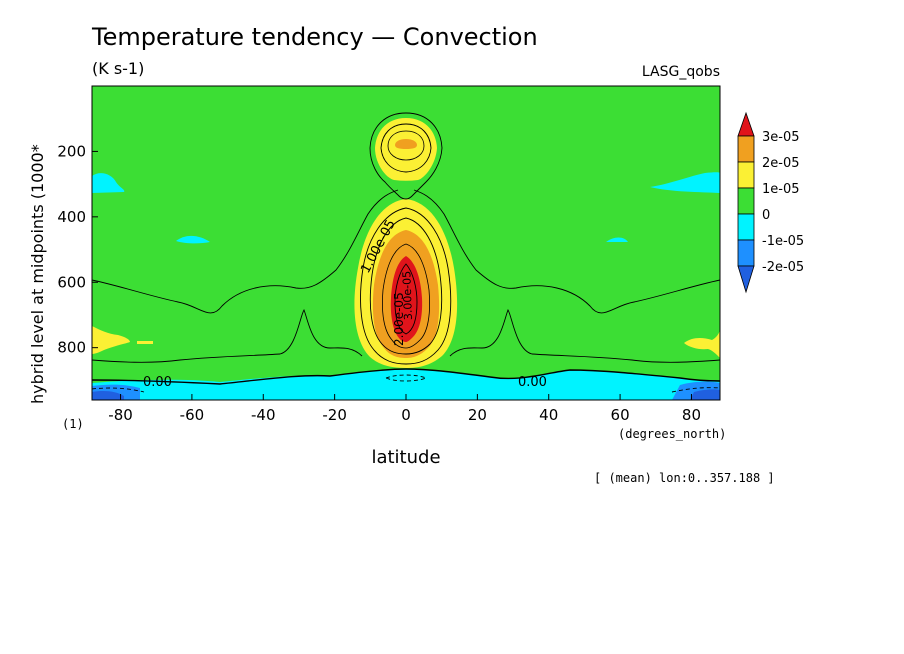 Image resolution: width=904 pixels, height=654 pixels. What do you see at coordinates (406, 144) in the screenshot?
I see `field-positive-upper-peak` at bounding box center [406, 144].